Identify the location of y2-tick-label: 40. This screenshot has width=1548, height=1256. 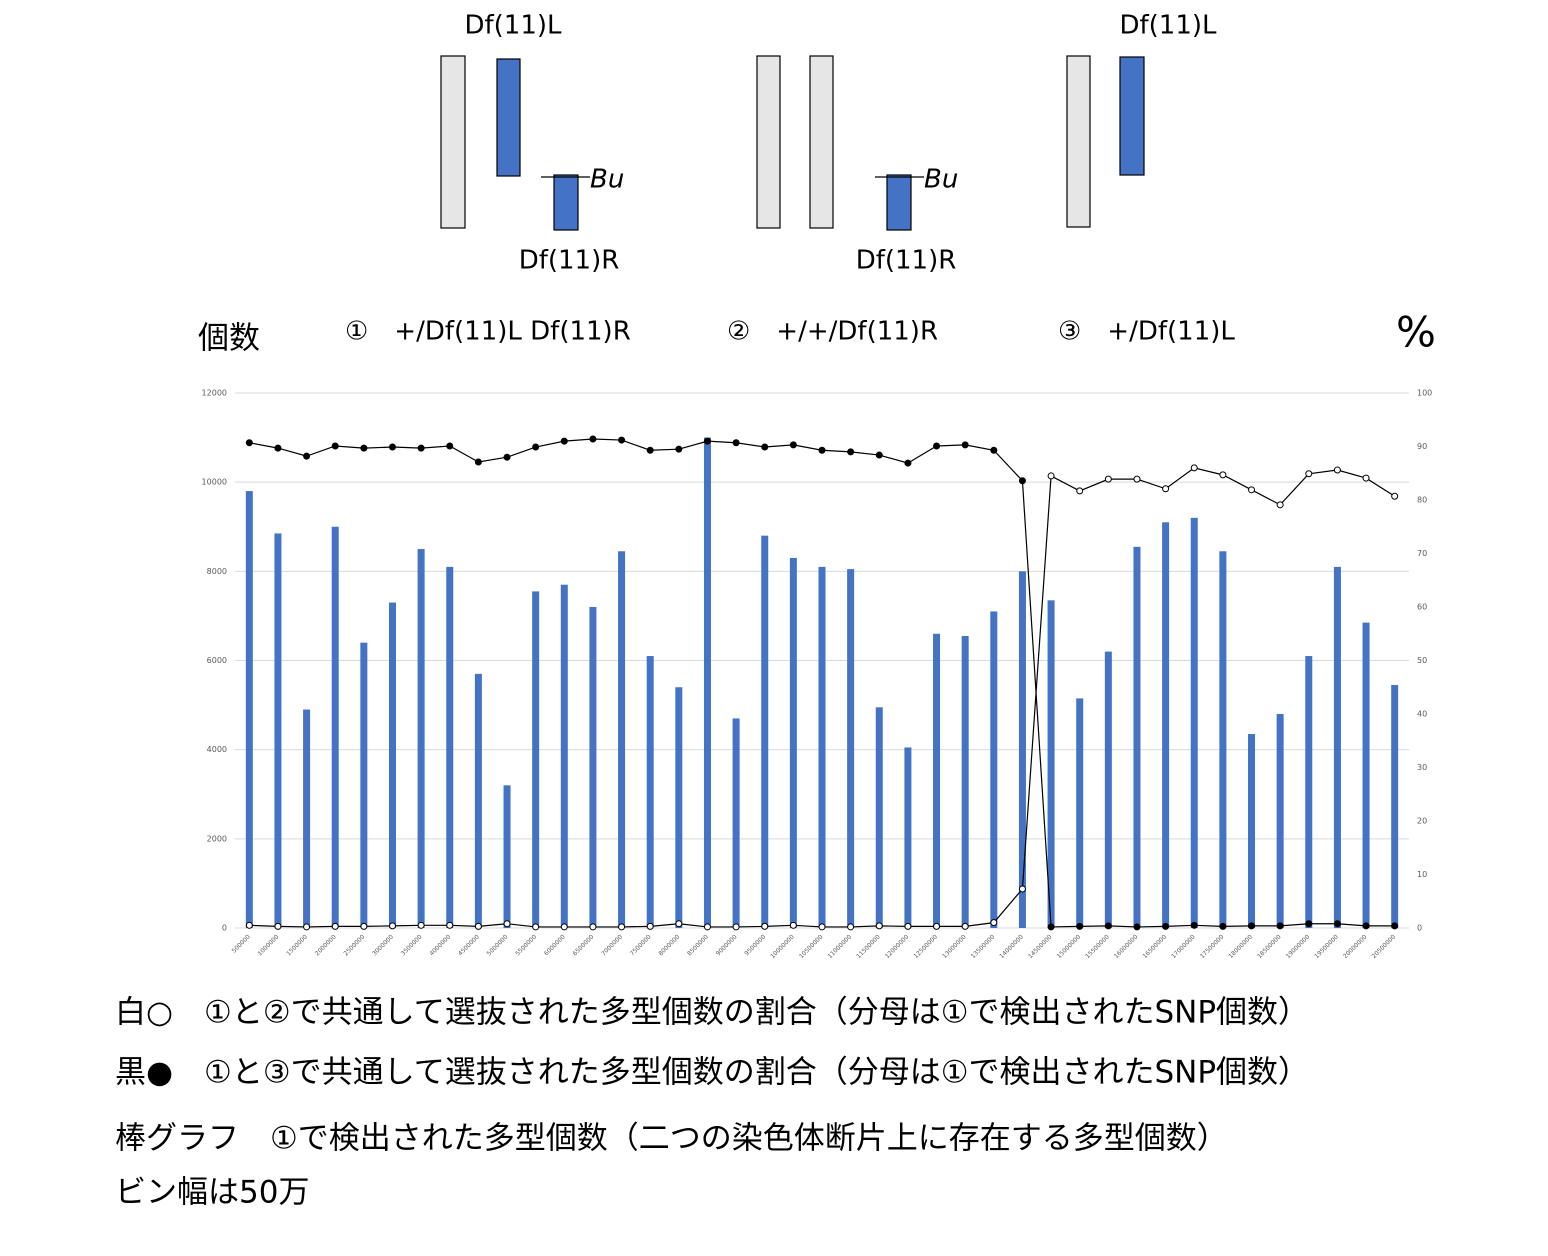
(1422, 714).